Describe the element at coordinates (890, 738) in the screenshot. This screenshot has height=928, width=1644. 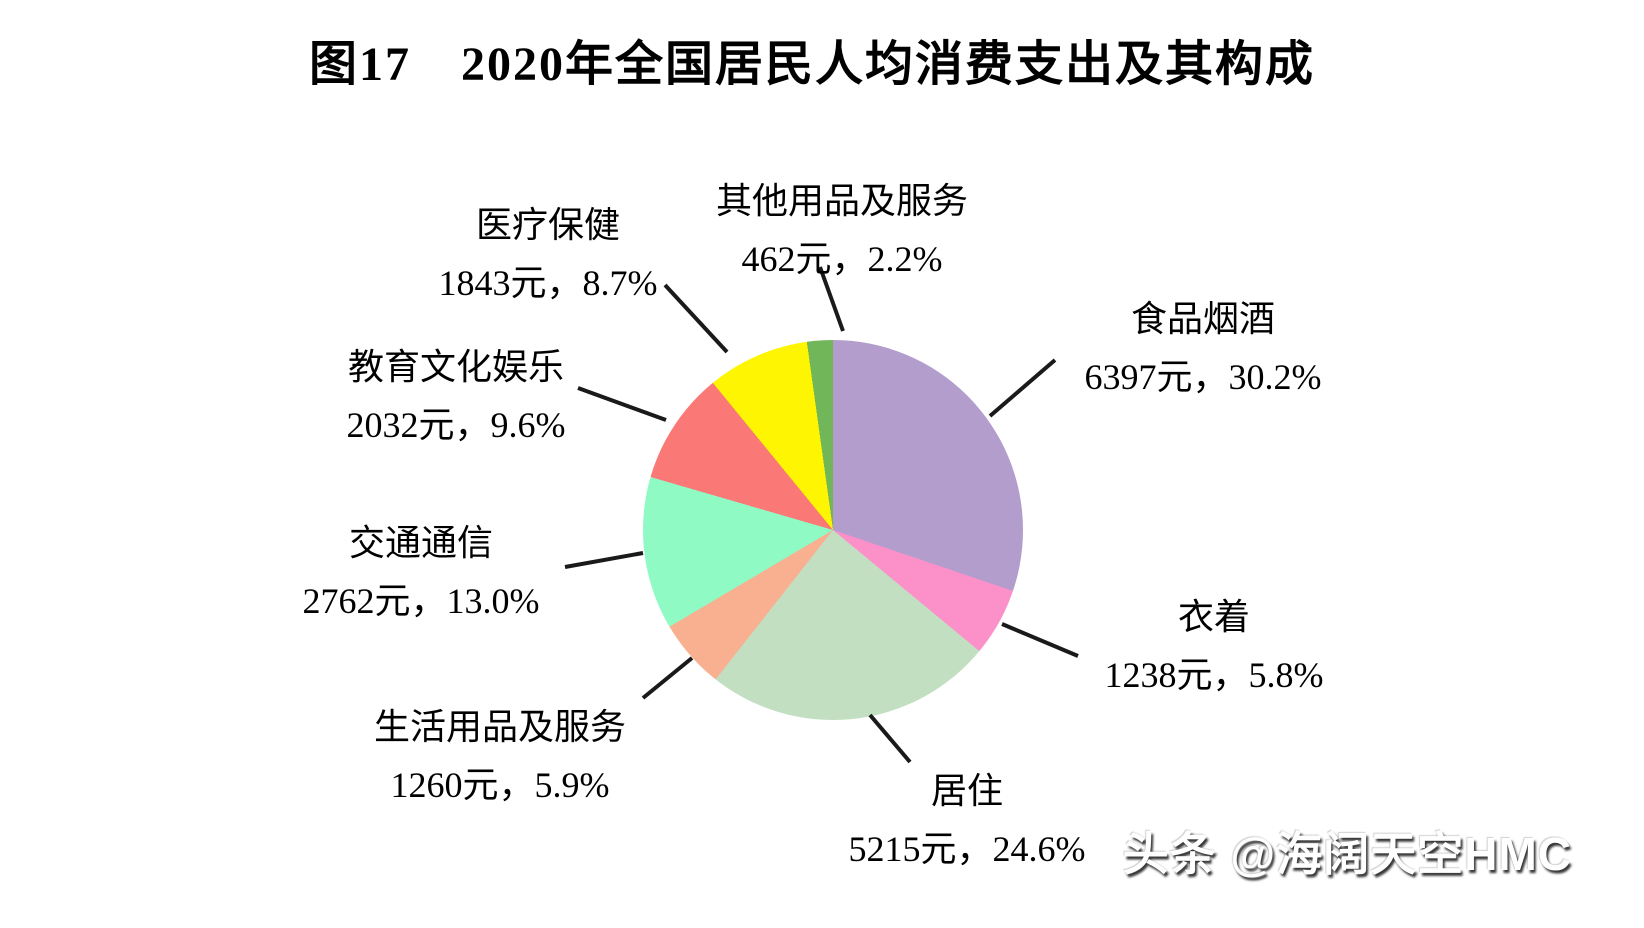
I see `leader-line-housing` at that location.